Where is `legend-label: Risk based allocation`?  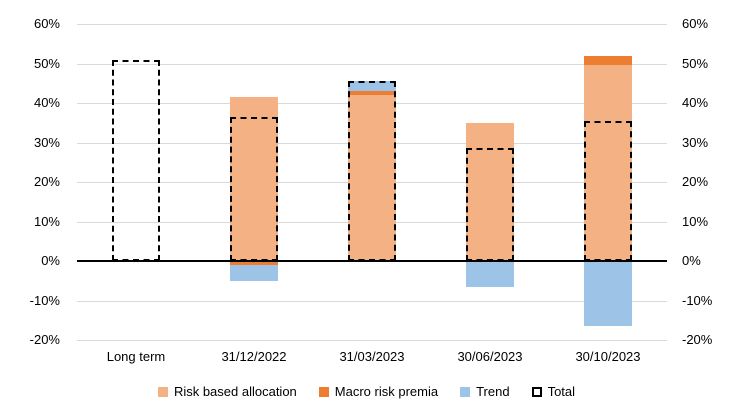 legend-label: Risk based allocation is located at coordinates (235, 391).